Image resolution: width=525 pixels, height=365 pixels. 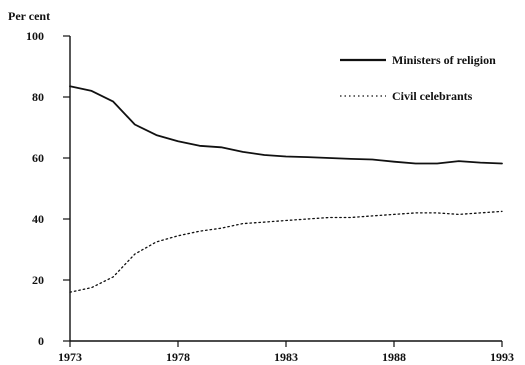 What do you see at coordinates (35, 36) in the screenshot?
I see `y-tick-label: 100` at bounding box center [35, 36].